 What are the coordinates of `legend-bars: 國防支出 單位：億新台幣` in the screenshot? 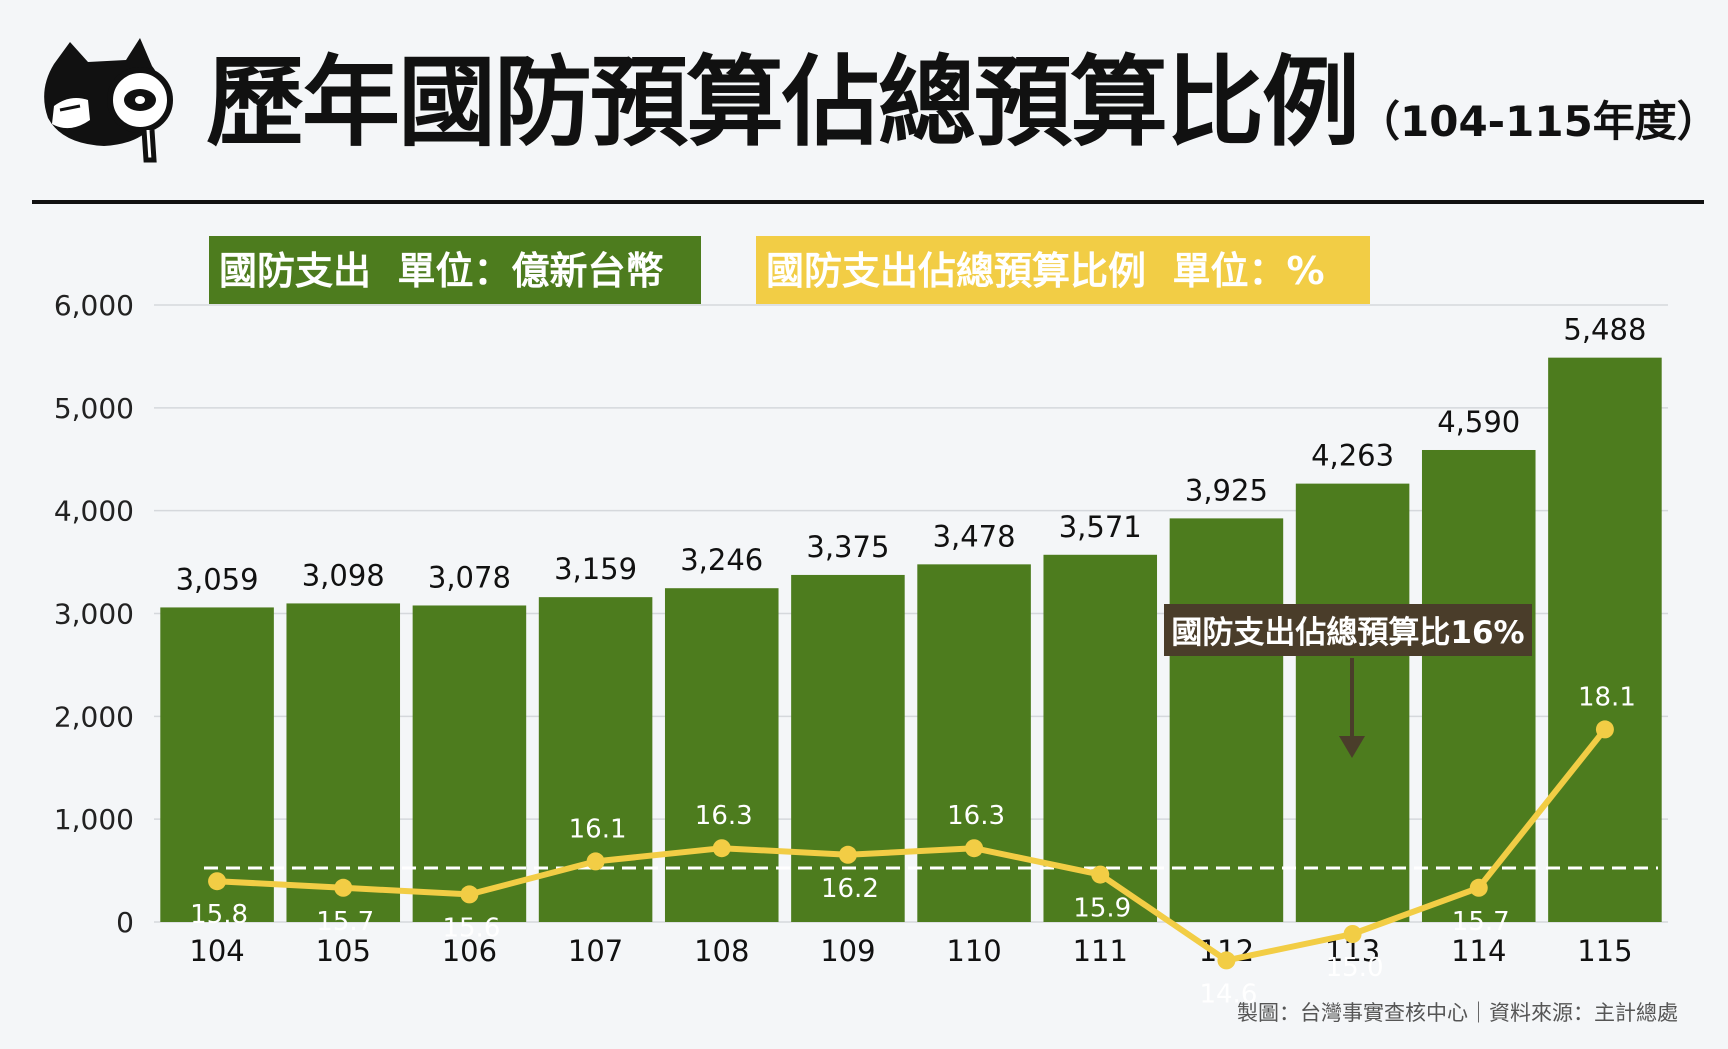 It's located at (455, 270).